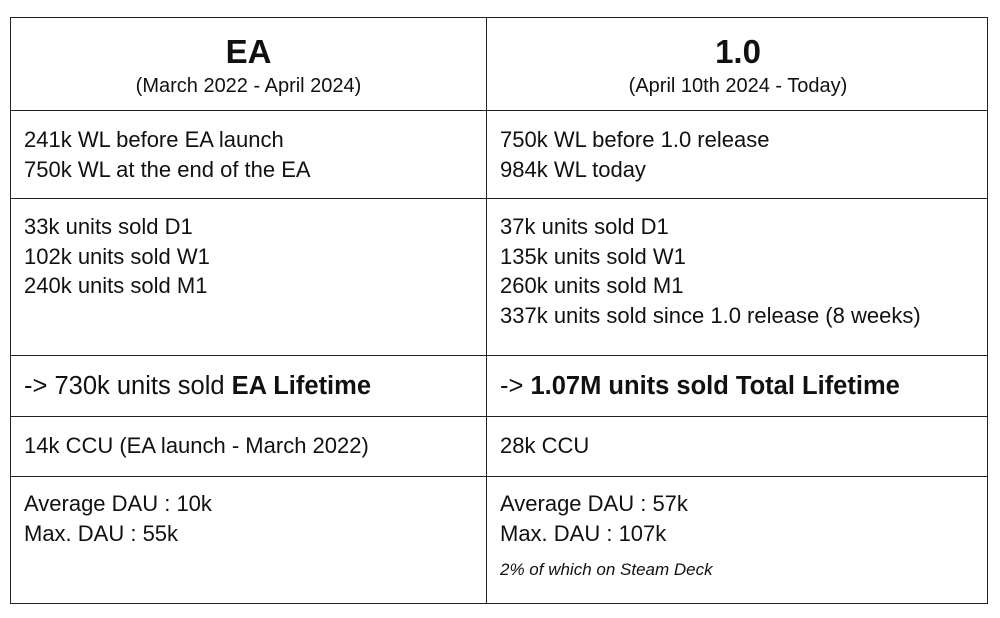 The image size is (1000, 618). I want to click on column-subtitle-ea: (March 2022 - April 2024), so click(248, 86).